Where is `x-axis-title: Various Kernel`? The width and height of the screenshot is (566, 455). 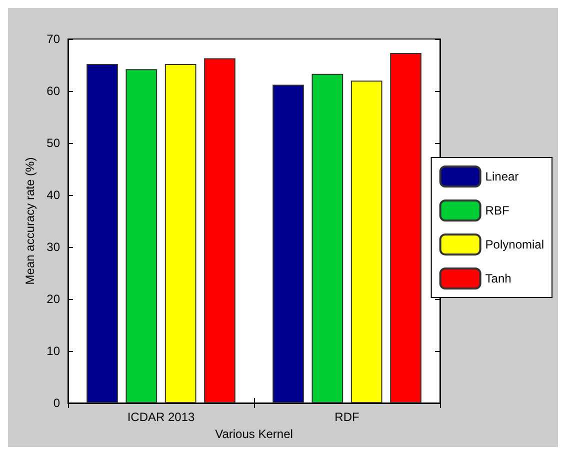 x-axis-title: Various Kernel is located at coordinates (254, 433).